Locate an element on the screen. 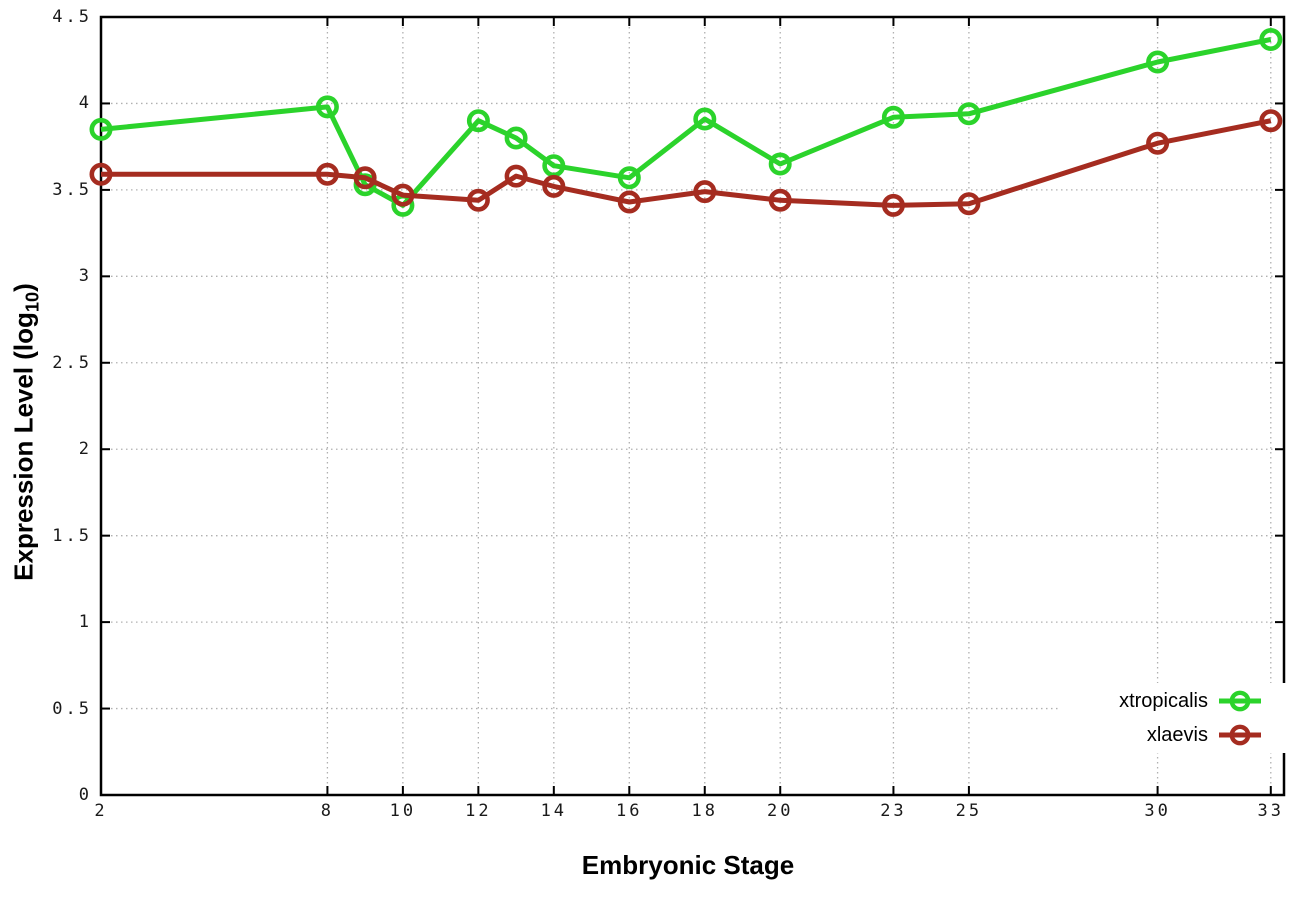 This screenshot has width=1296, height=907. y-tick-label-1: 1 is located at coordinates (85, 622).